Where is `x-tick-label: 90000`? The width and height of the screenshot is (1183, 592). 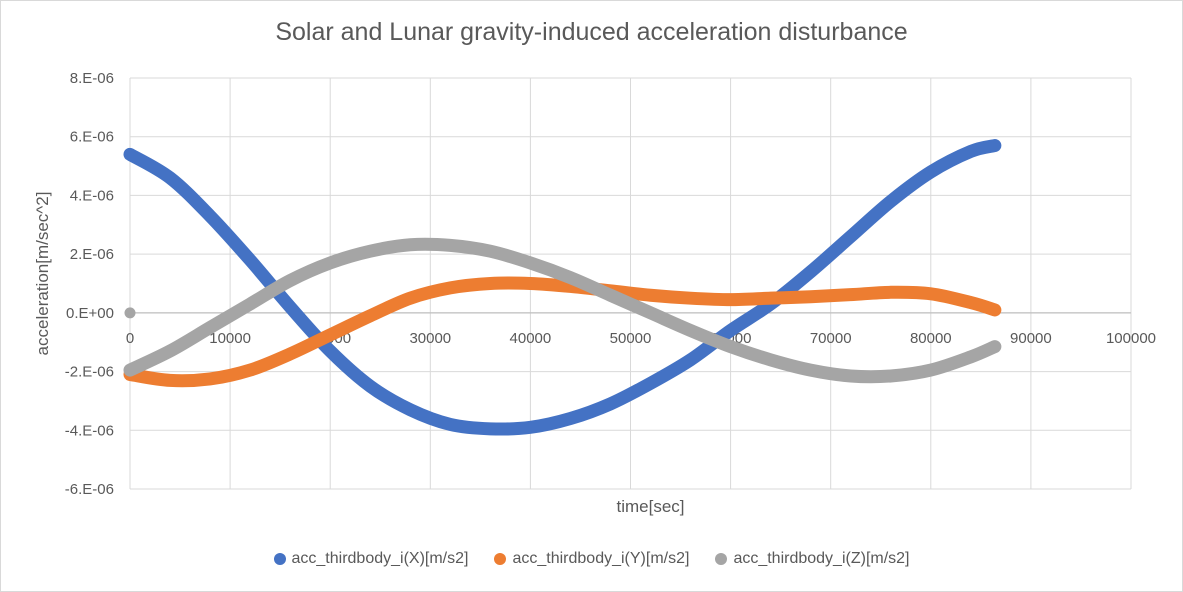
x-tick-label: 90000 is located at coordinates (1031, 338).